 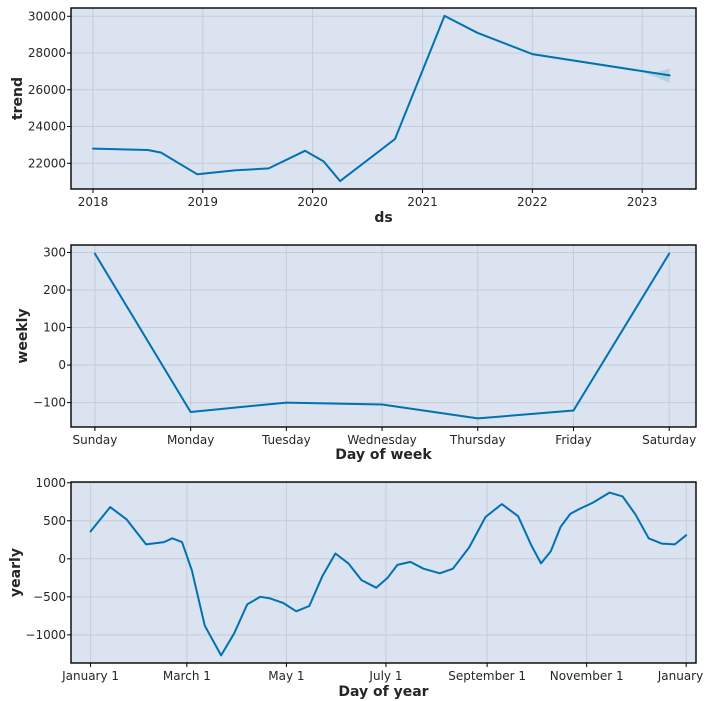 What do you see at coordinates (187, 676) in the screenshot?
I see `x-tick-label: March 1` at bounding box center [187, 676].